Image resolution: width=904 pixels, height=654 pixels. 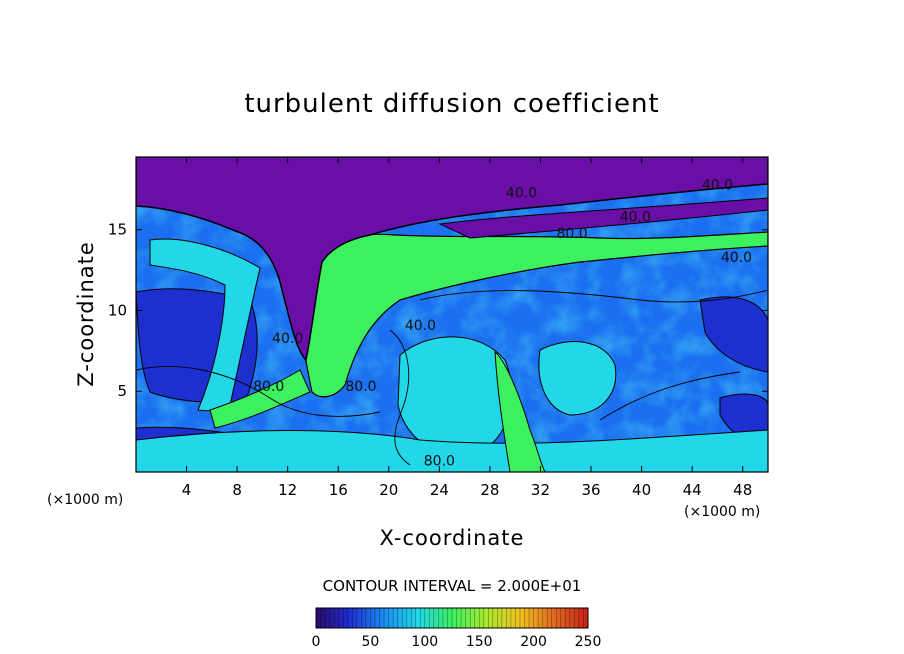 I want to click on colorbar-ticks: 0 50 100 150 200 250, so click(x=457, y=642).